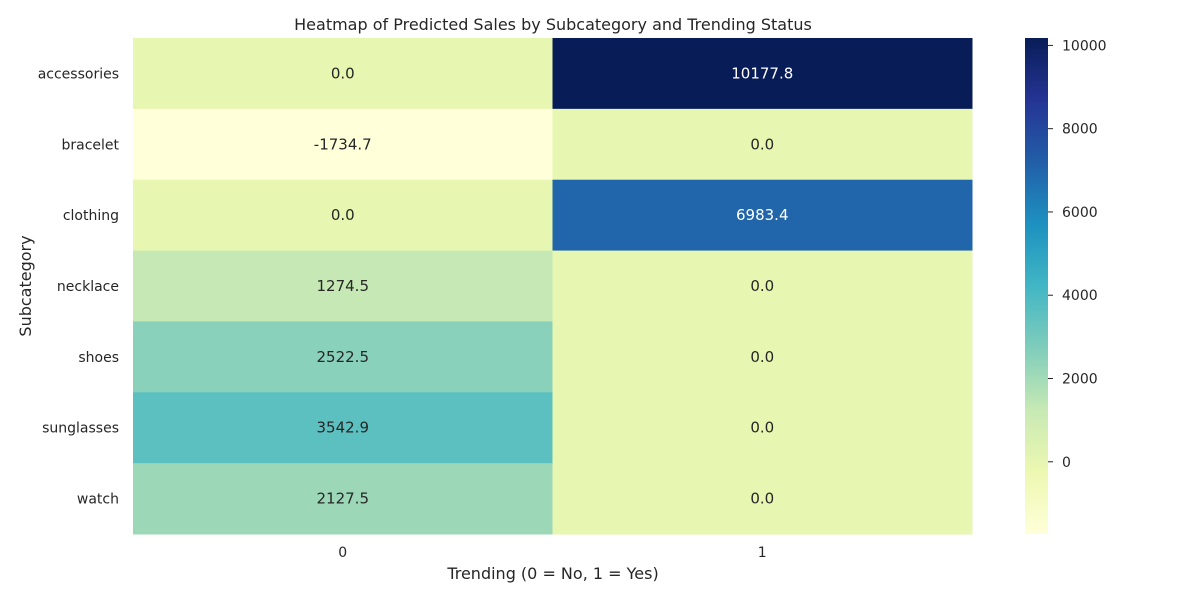  I want to click on y-tick-label: necklace, so click(88, 287).